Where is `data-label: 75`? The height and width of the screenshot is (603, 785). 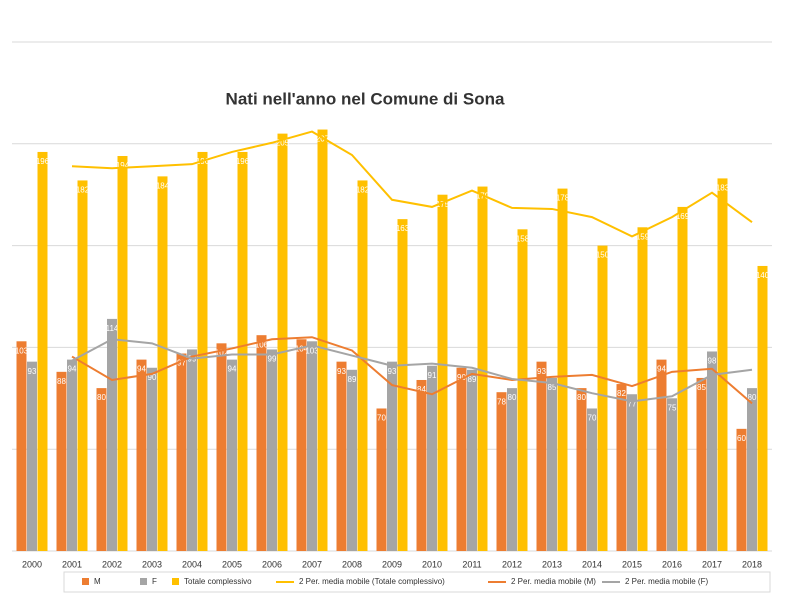
data-label: 75 is located at coordinates (672, 407).